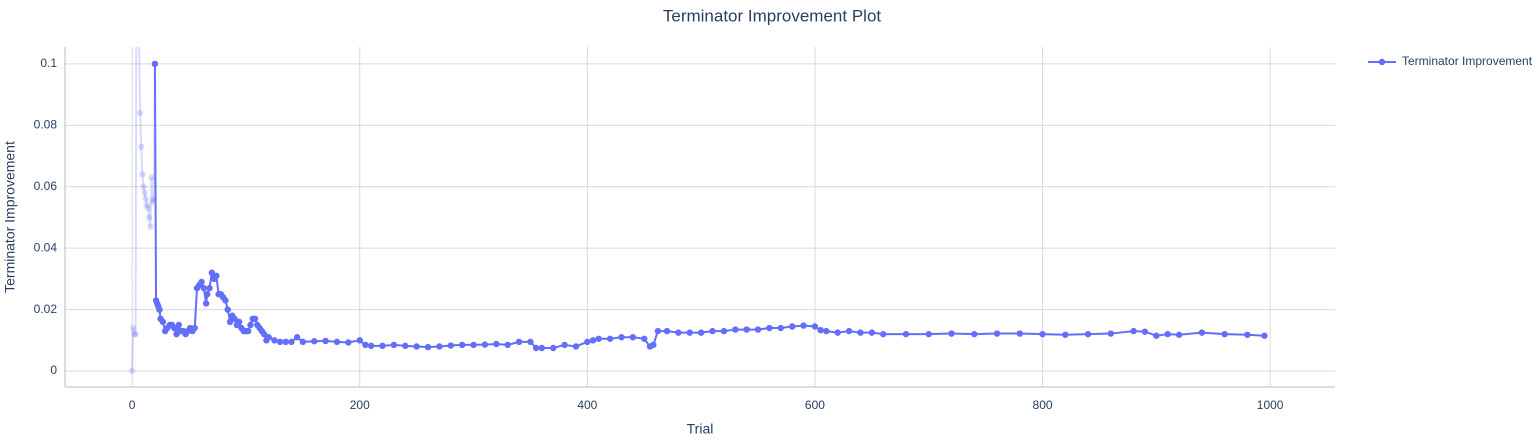 The width and height of the screenshot is (1540, 444). What do you see at coordinates (1382, 62) in the screenshot?
I see `legend-marker` at bounding box center [1382, 62].